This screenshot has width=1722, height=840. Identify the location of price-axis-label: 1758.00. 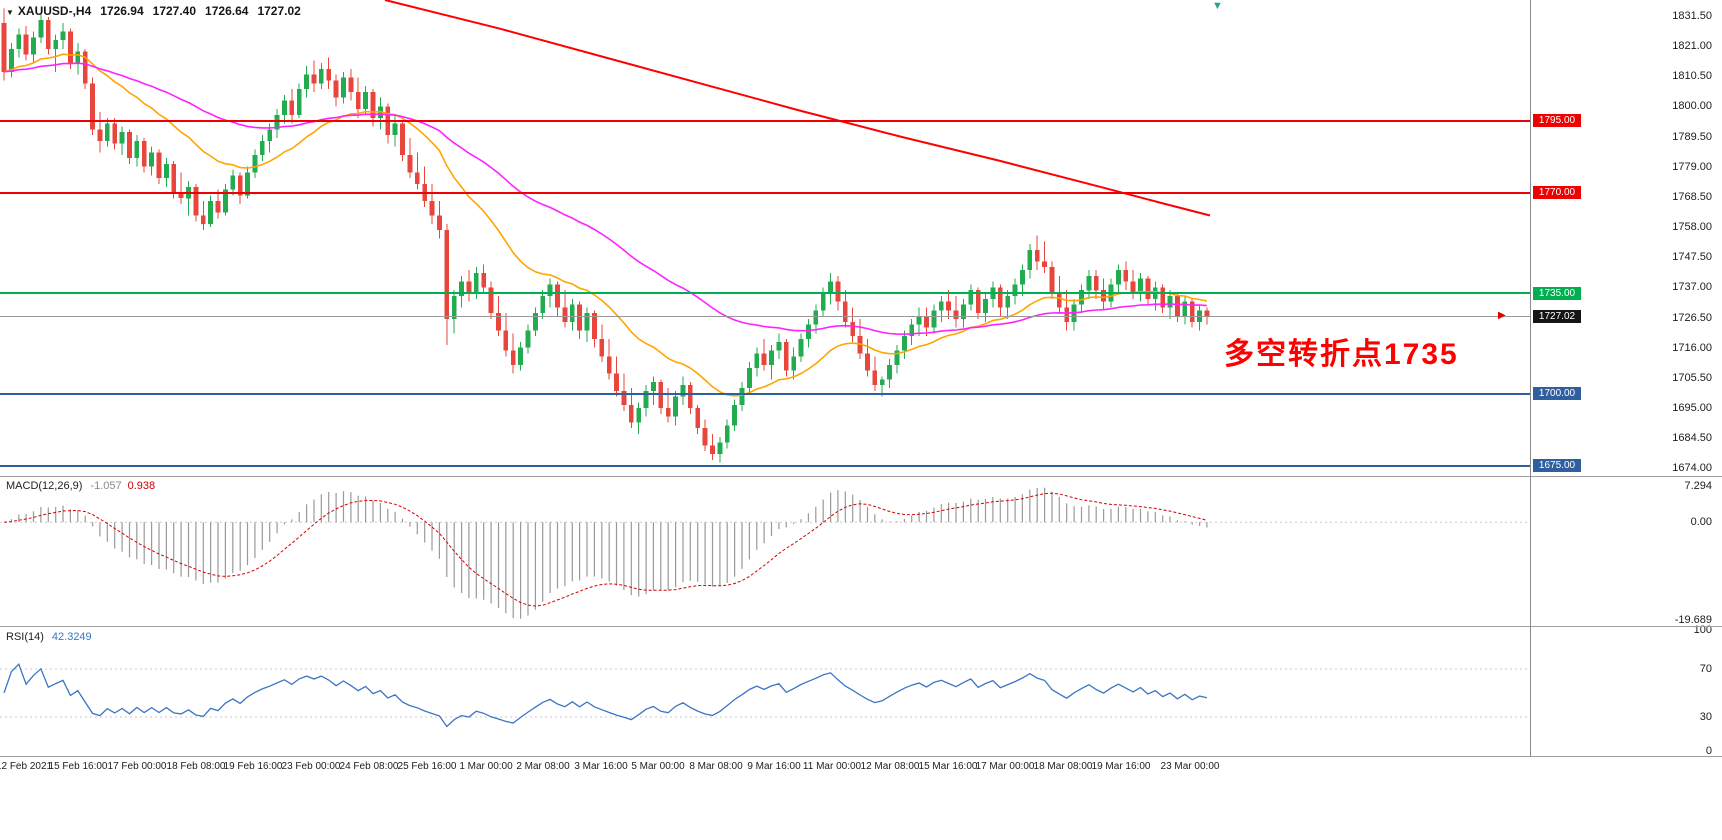
(1692, 227).